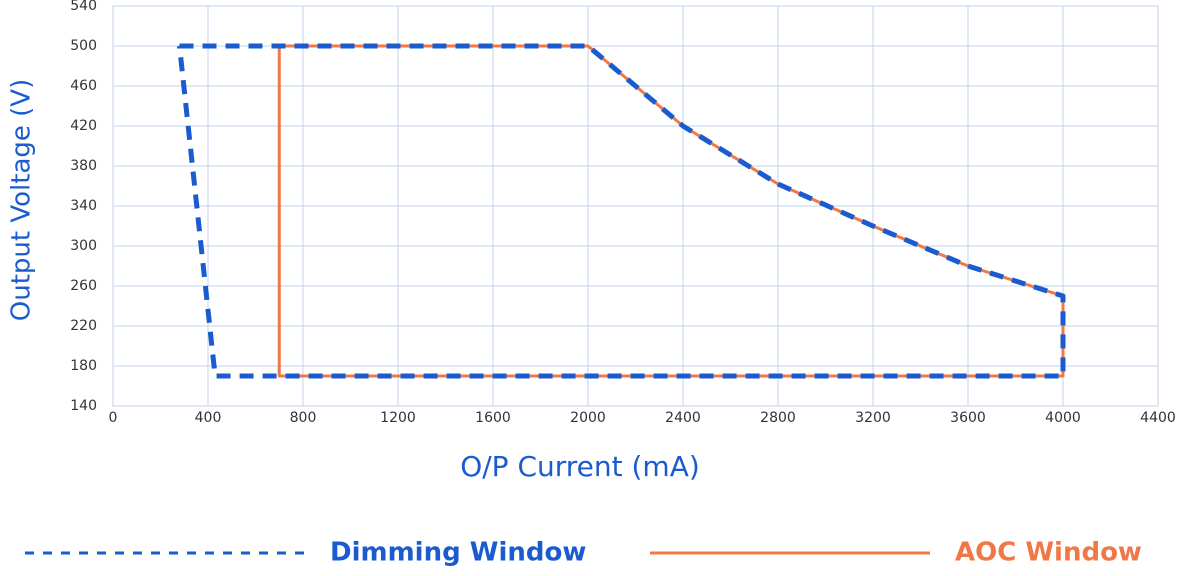 The image size is (1185, 576). What do you see at coordinates (83, 86) in the screenshot?
I see `y-tick-label: 460` at bounding box center [83, 86].